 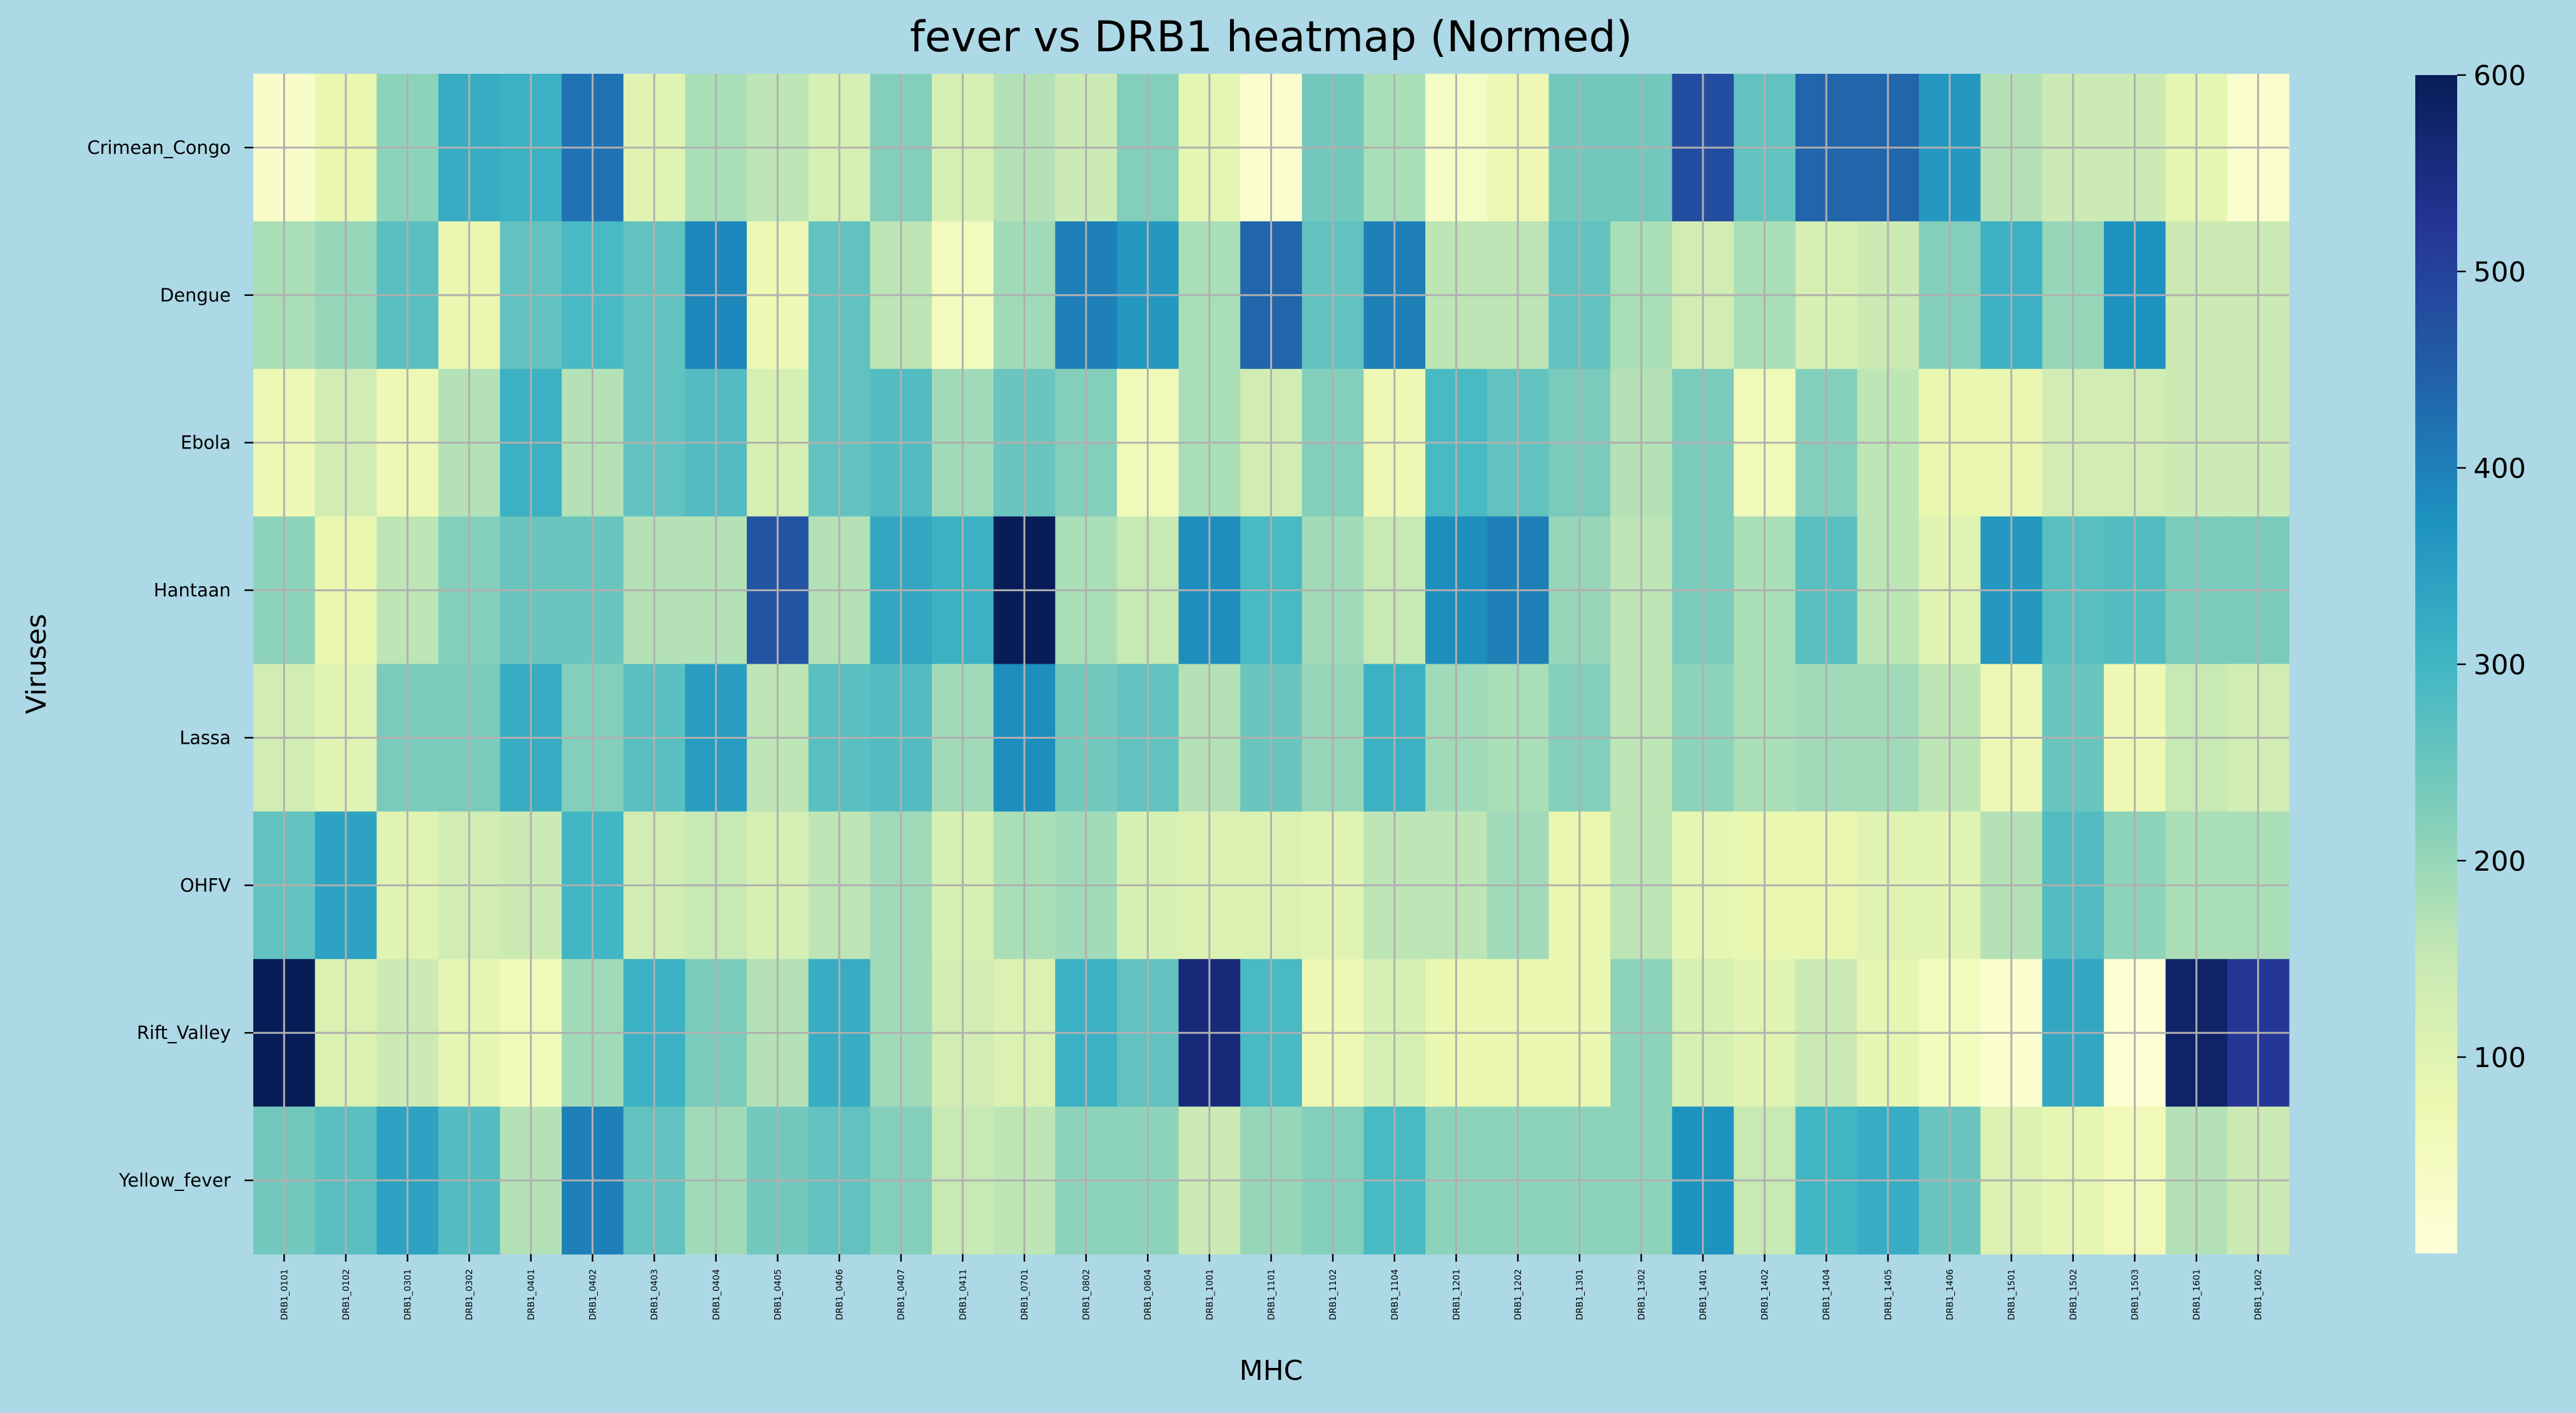 What do you see at coordinates (184, 1032) in the screenshot?
I see `y-tick-label: Rift_Valley` at bounding box center [184, 1032].